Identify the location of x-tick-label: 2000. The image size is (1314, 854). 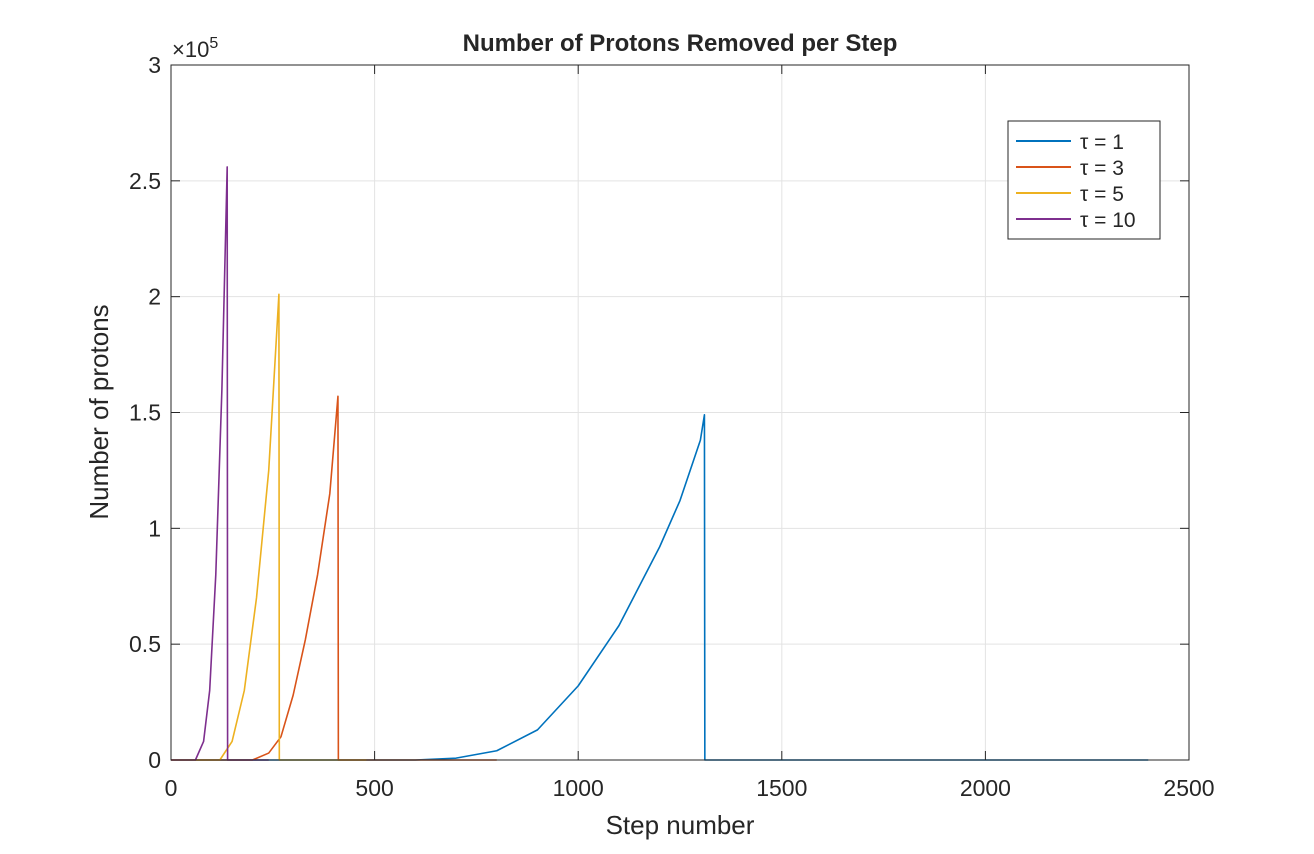
(985, 788).